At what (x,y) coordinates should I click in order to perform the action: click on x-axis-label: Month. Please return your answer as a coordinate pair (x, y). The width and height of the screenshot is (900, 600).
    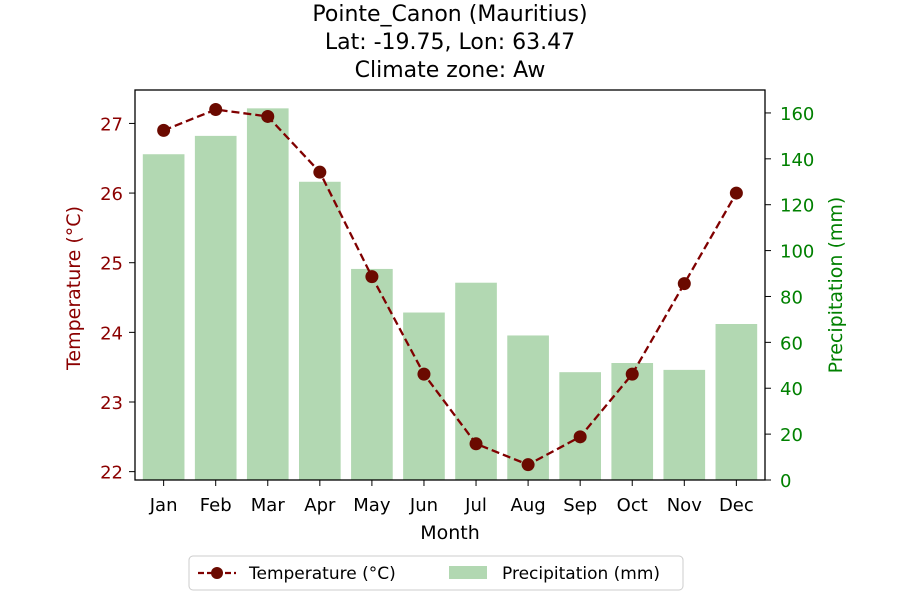
    Looking at the image, I should click on (450, 533).